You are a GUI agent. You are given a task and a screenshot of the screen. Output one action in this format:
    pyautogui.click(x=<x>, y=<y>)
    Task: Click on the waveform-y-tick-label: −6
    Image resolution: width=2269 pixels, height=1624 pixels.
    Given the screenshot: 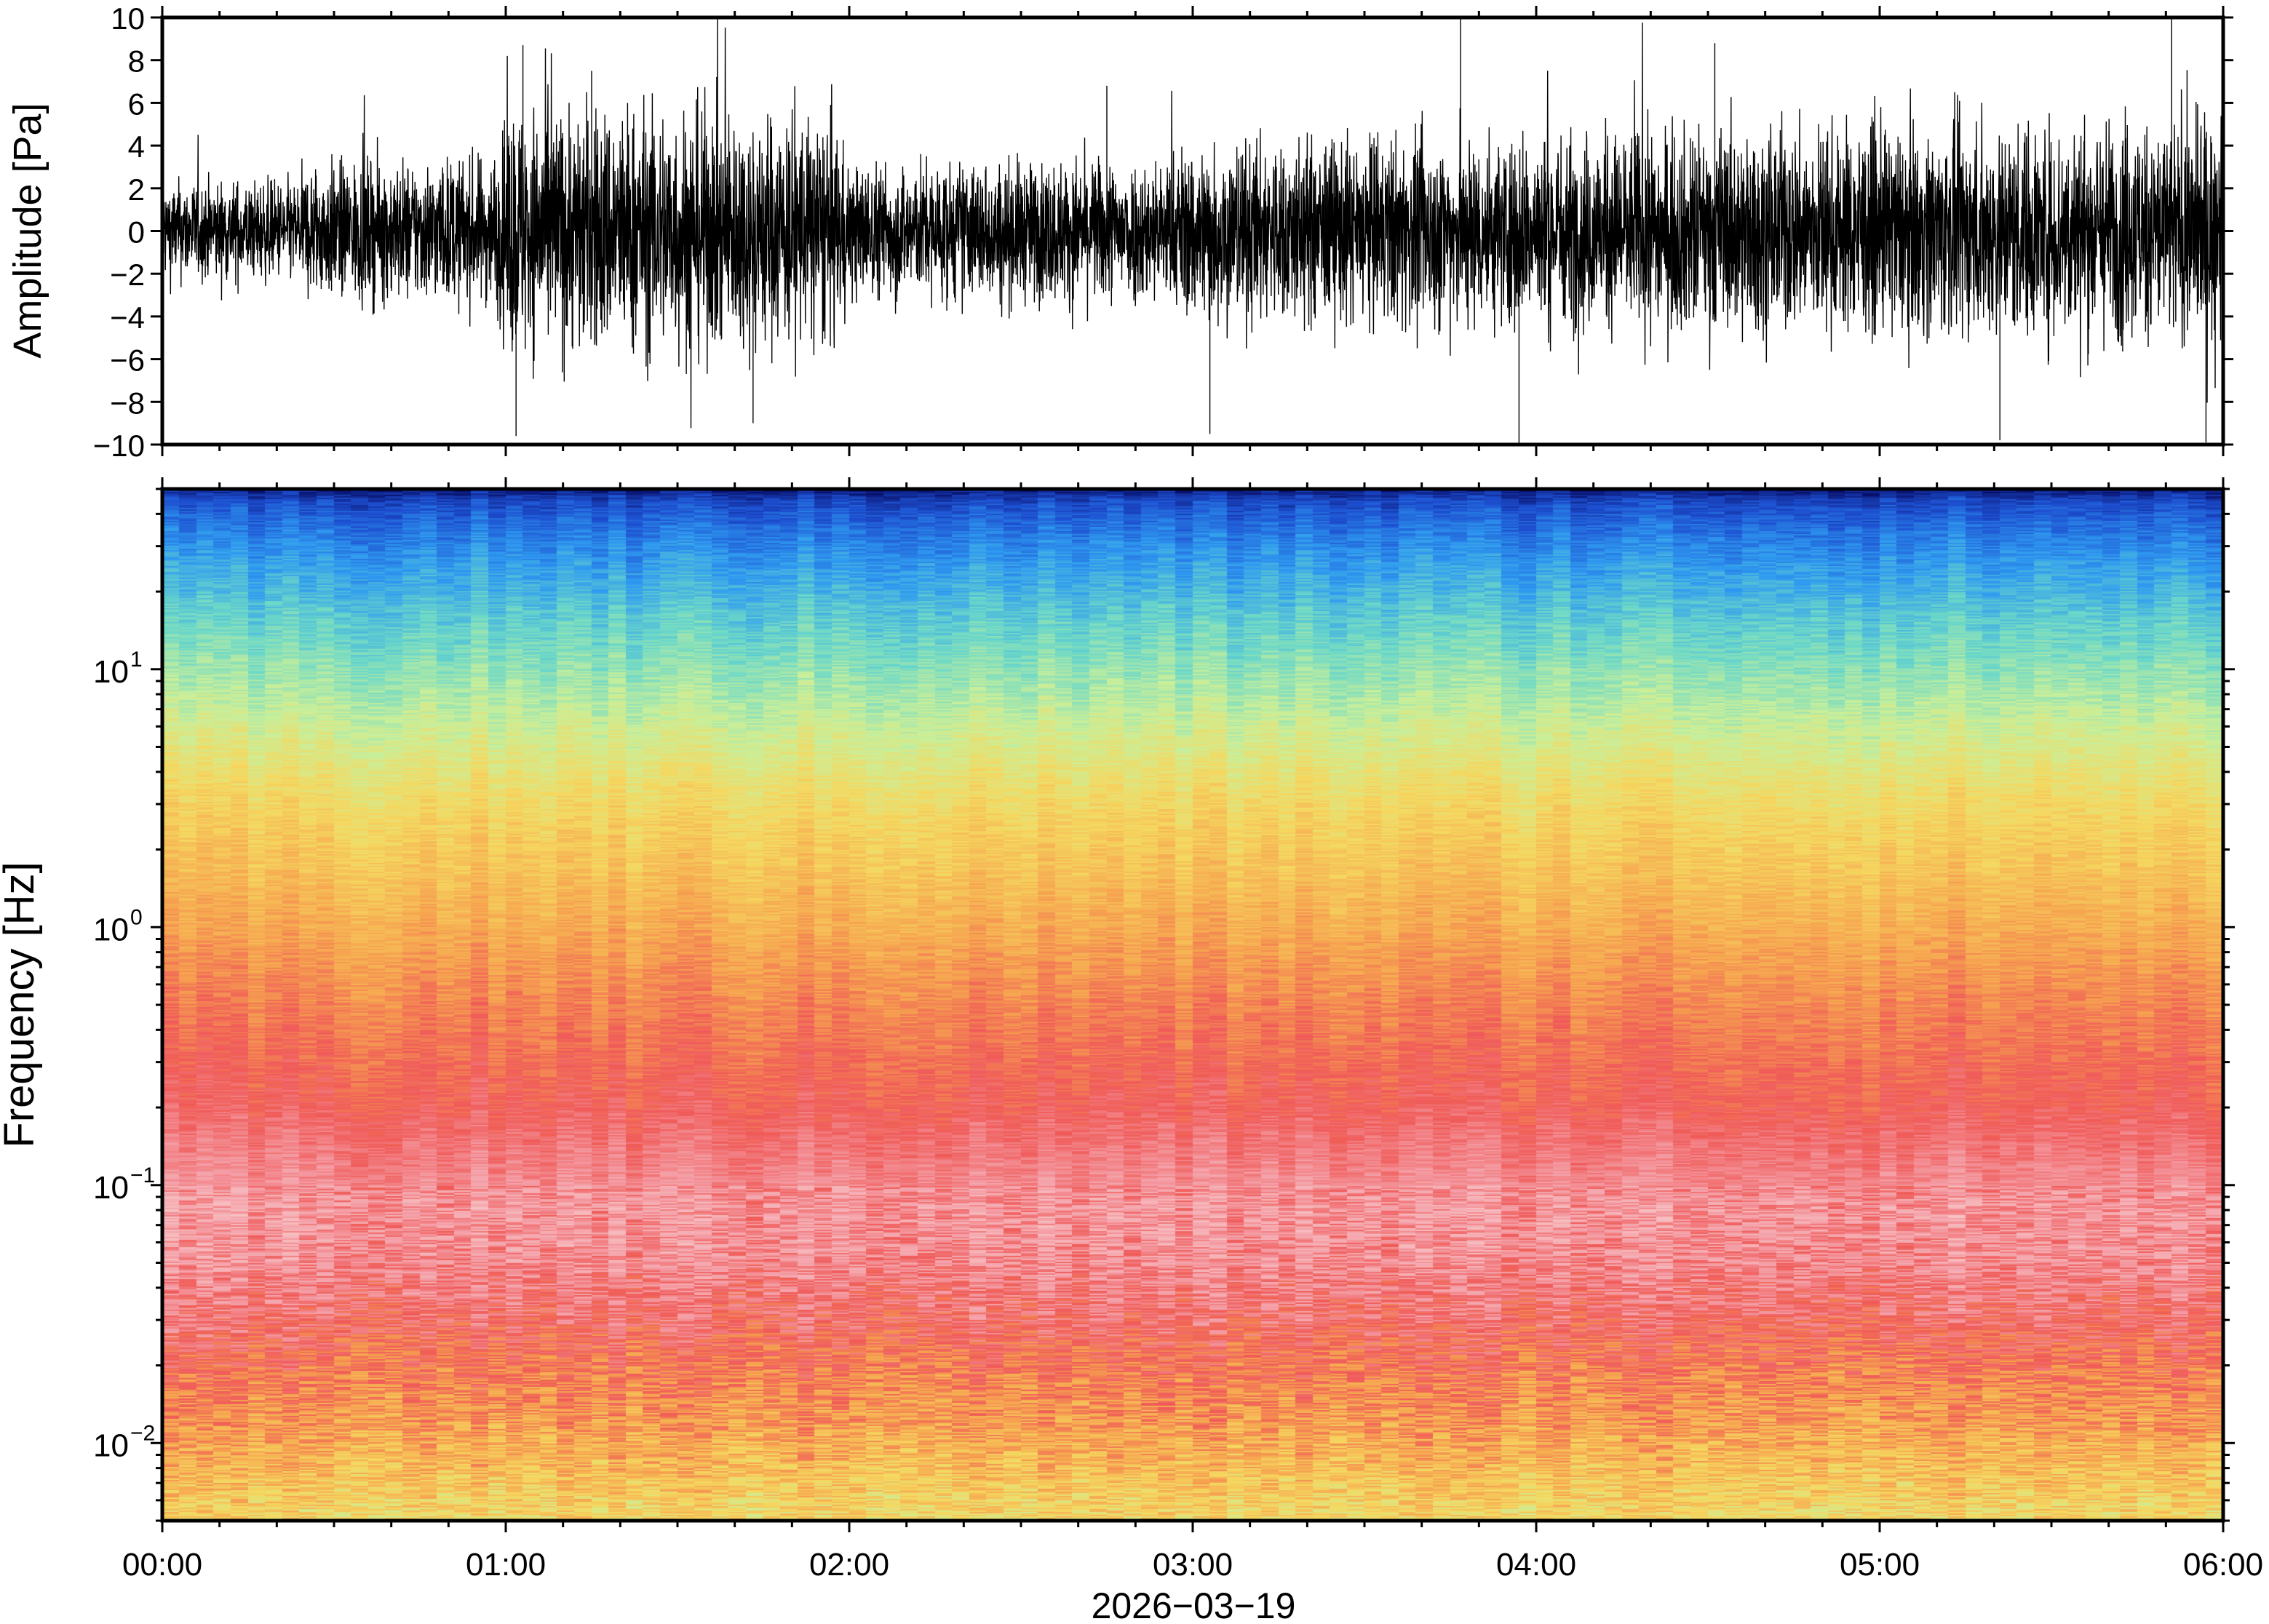 What is the action you would take?
    pyautogui.click(x=127, y=360)
    